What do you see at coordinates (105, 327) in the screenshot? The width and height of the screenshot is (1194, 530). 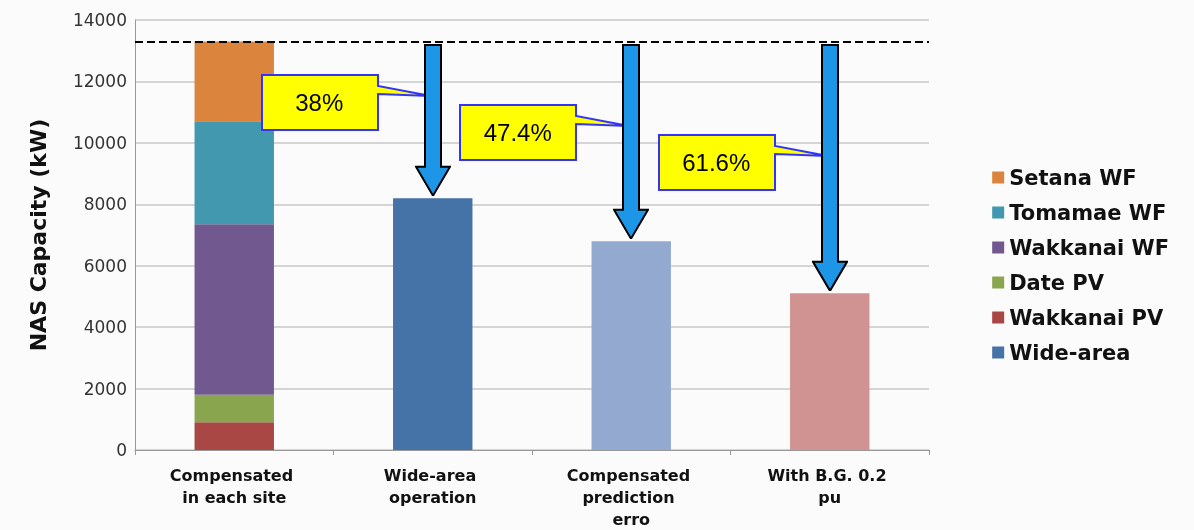 I see `y-tick-label: 4000` at bounding box center [105, 327].